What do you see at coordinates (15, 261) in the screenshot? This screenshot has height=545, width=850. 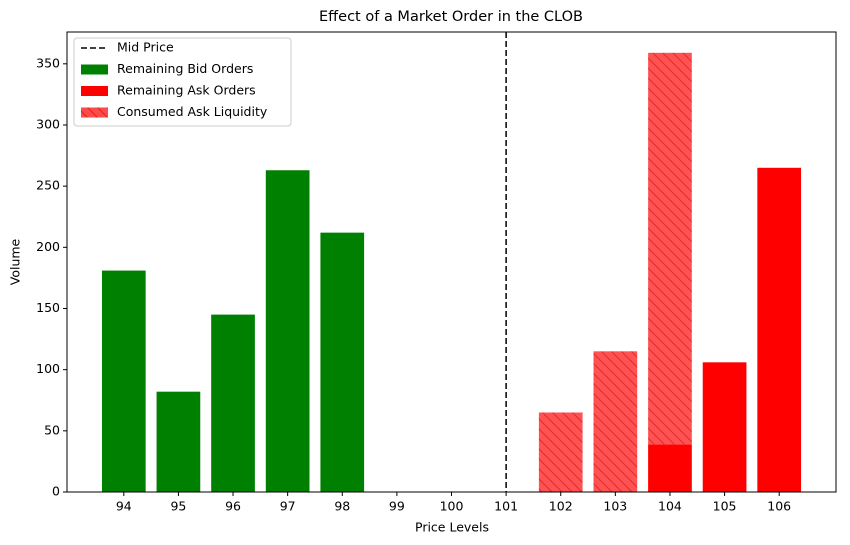 I see `y-axis-label: Volume` at bounding box center [15, 261].